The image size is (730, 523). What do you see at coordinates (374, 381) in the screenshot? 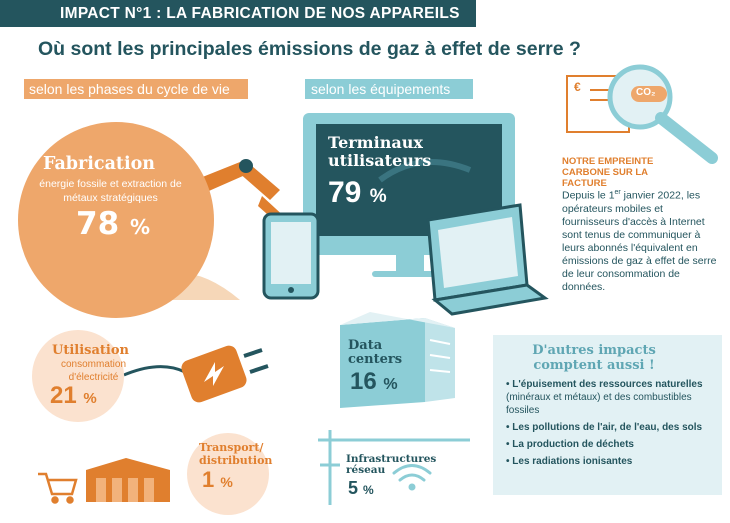
I see `datacenters-value: 16 %` at bounding box center [374, 381].